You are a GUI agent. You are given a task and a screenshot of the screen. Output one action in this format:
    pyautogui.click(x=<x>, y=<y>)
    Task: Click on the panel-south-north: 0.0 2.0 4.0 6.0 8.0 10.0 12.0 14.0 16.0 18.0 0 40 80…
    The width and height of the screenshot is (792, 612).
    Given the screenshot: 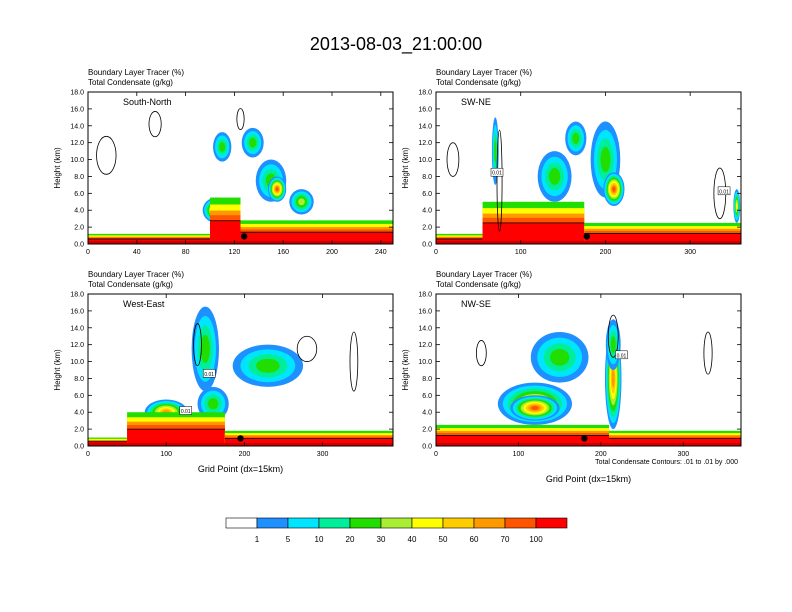 What is the action you would take?
    pyautogui.click(x=223, y=162)
    